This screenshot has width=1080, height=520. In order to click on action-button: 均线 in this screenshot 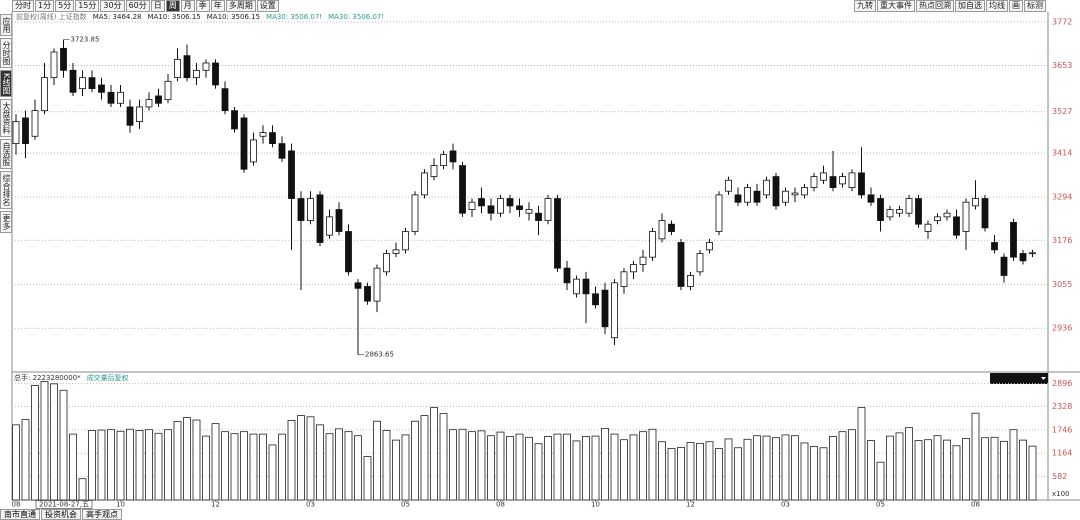, I will do `click(997, 6)`.